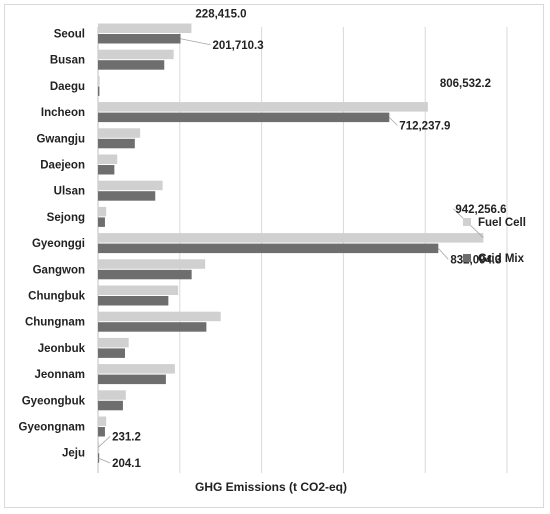 This screenshot has height=514, width=550. I want to click on data-label: 806,532.2, so click(465, 84).